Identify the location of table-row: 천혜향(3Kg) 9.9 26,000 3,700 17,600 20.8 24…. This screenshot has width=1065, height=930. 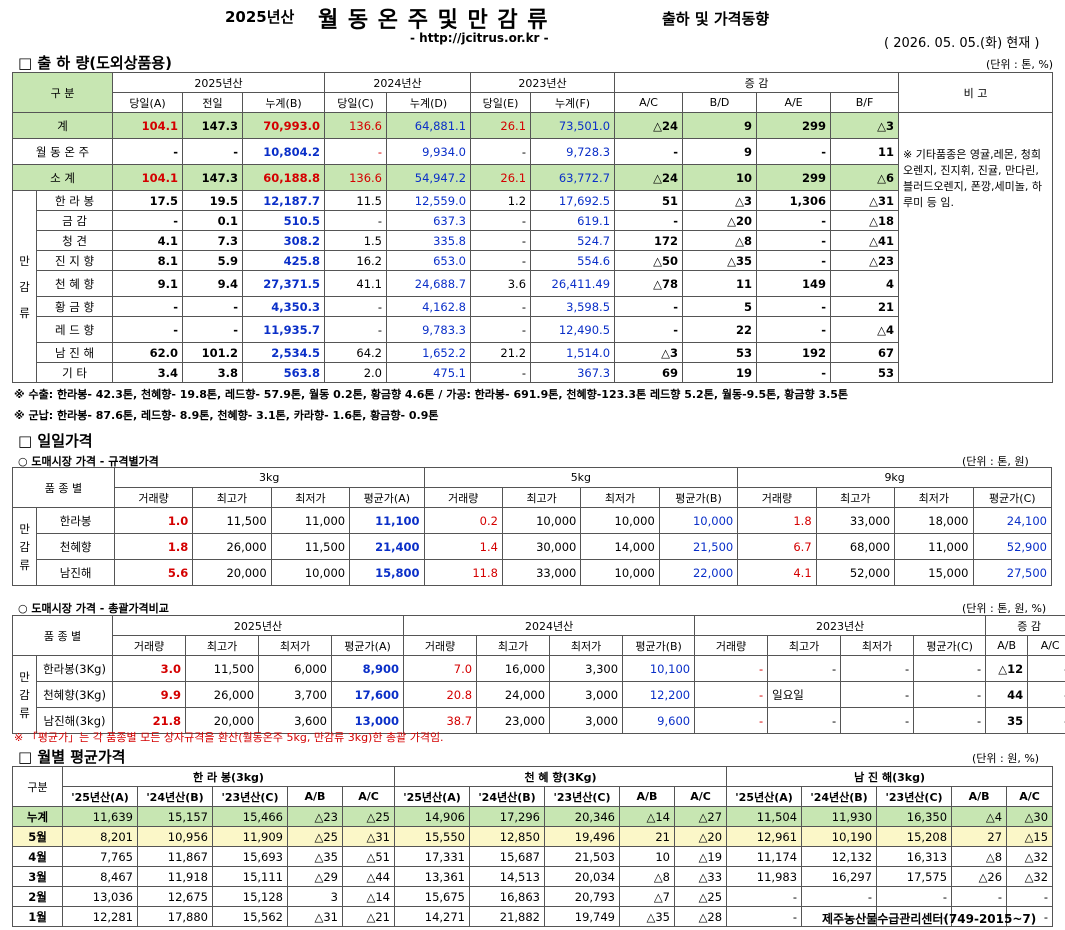
(539, 694).